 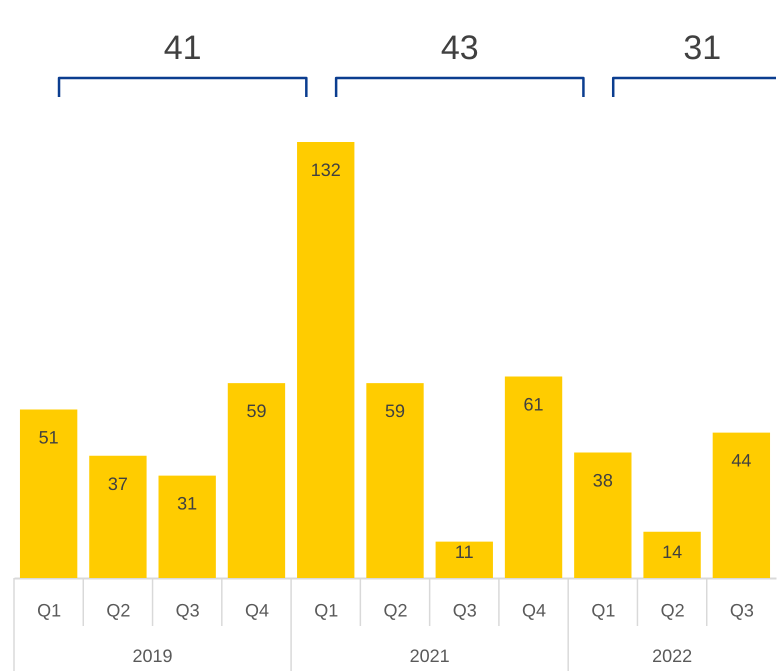 What do you see at coordinates (602, 480) in the screenshot?
I see `data-label: 38` at bounding box center [602, 480].